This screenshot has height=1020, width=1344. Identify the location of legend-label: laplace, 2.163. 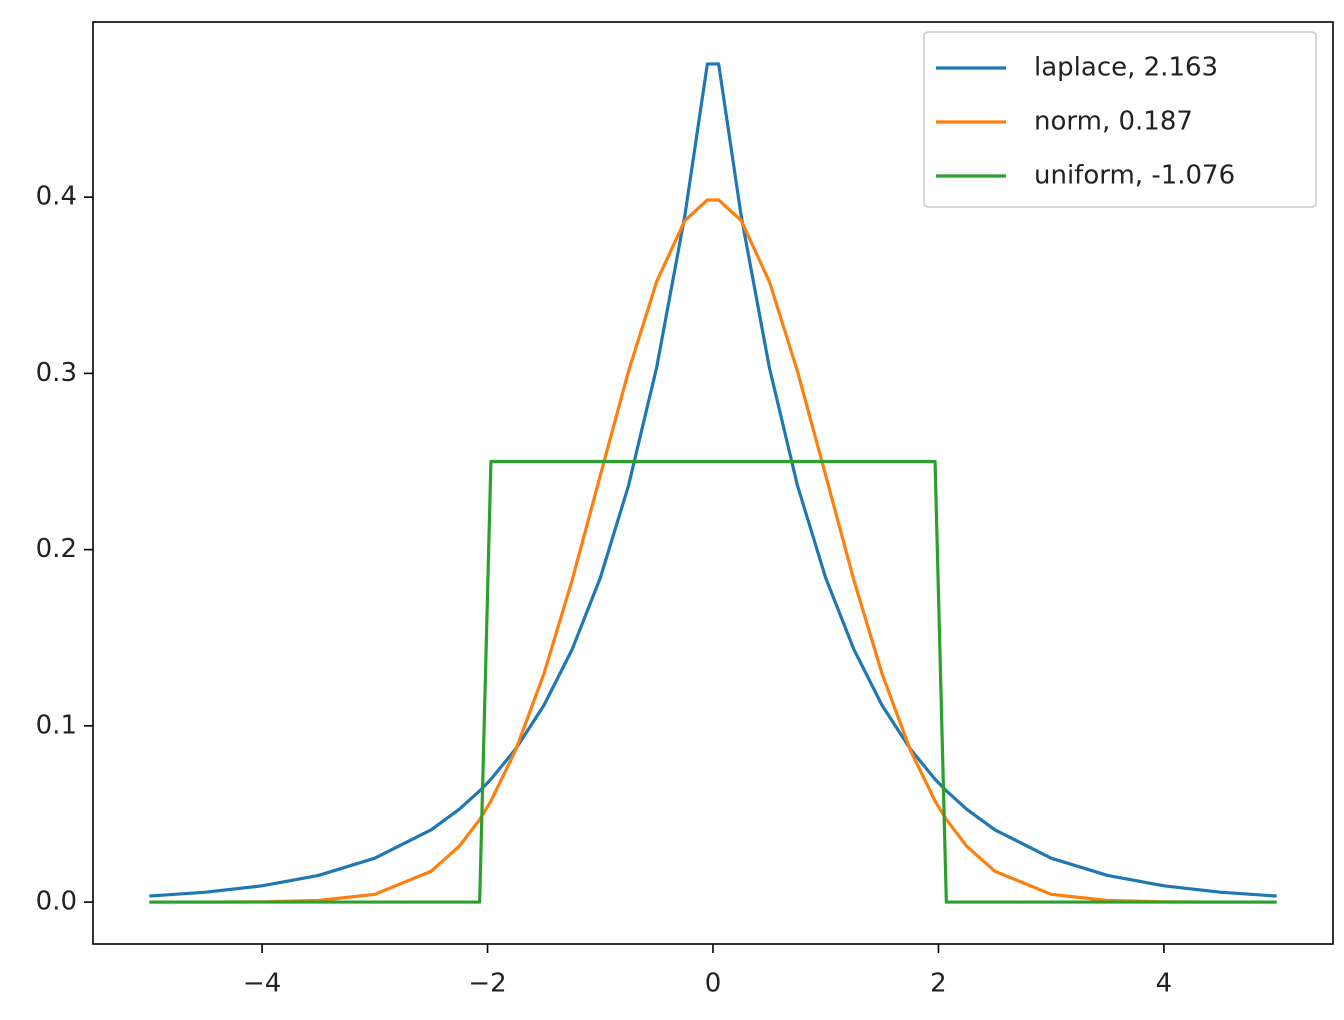
(1126, 68).